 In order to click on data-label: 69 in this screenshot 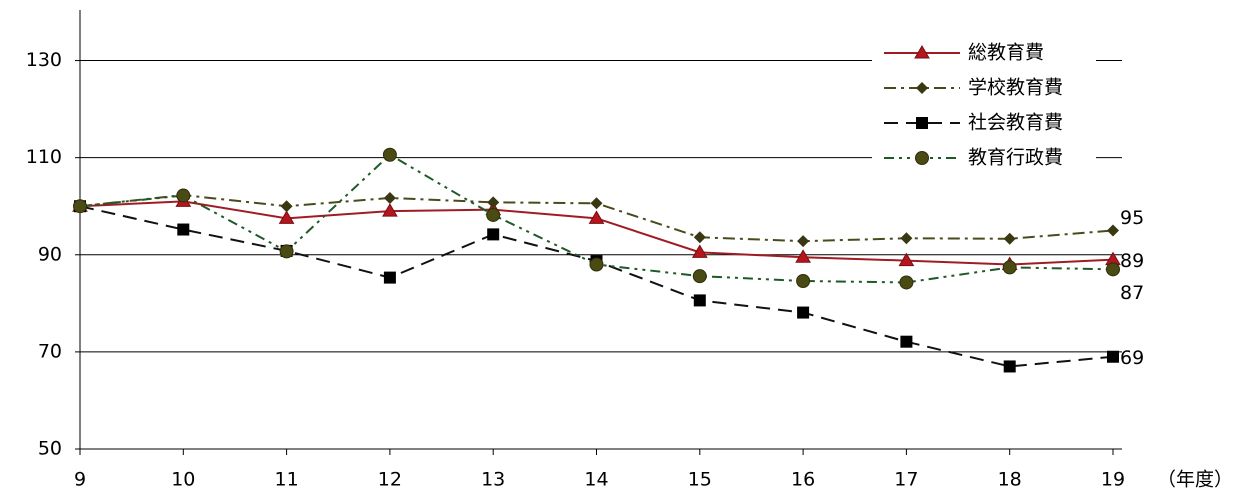, I will do `click(1132, 358)`.